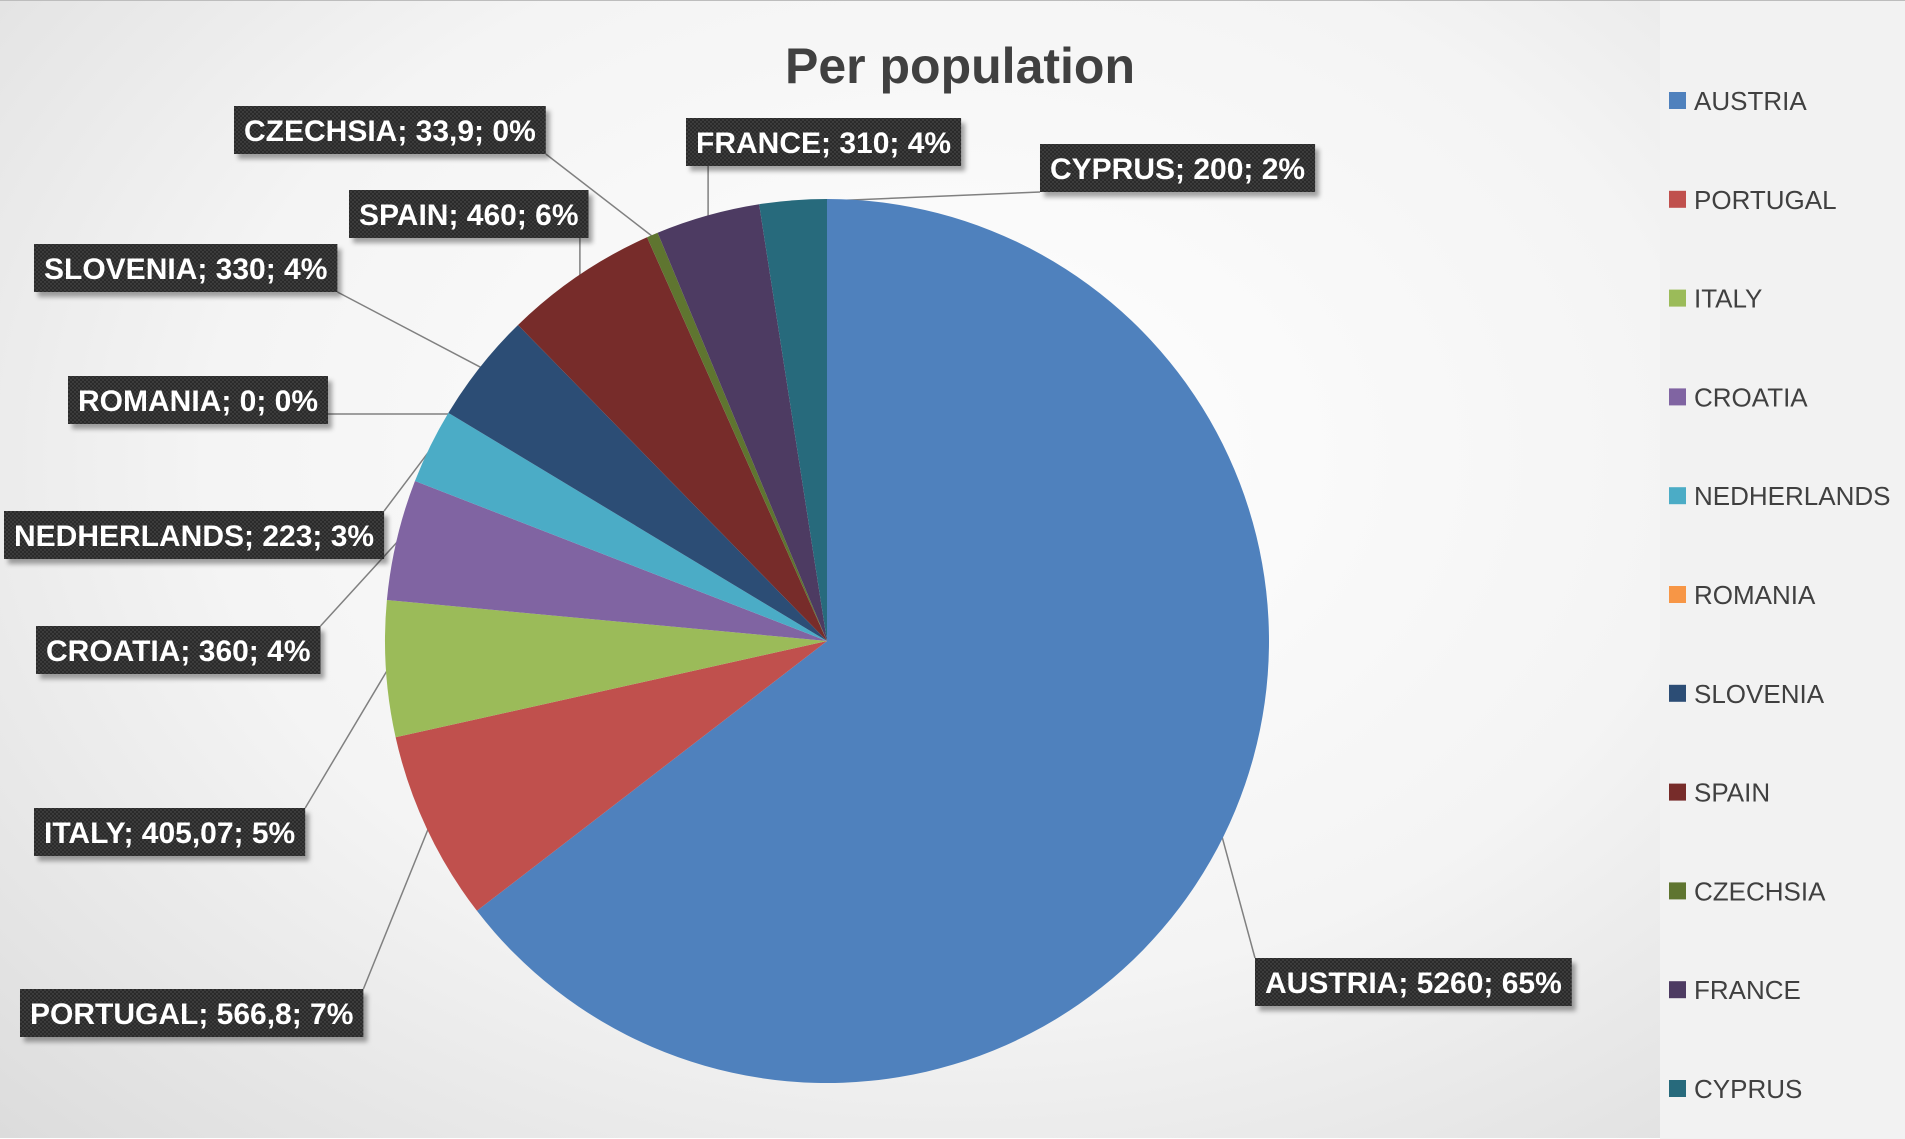  I want to click on legend-item-spain: SPAIN, so click(1719, 793).